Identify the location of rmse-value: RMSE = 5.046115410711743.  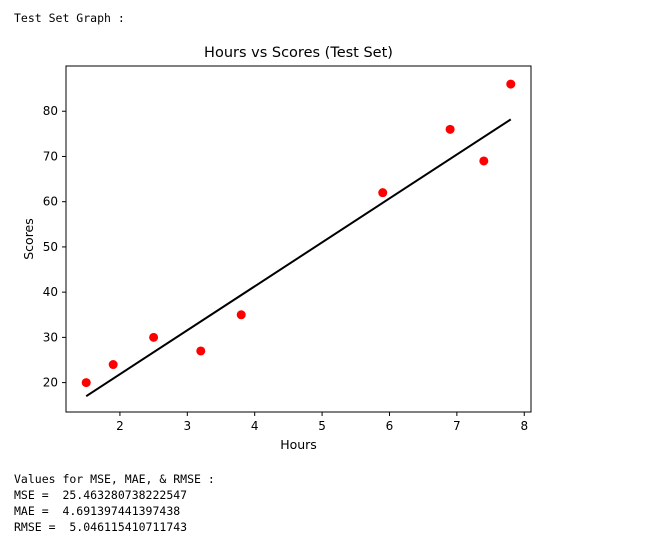
(101, 527).